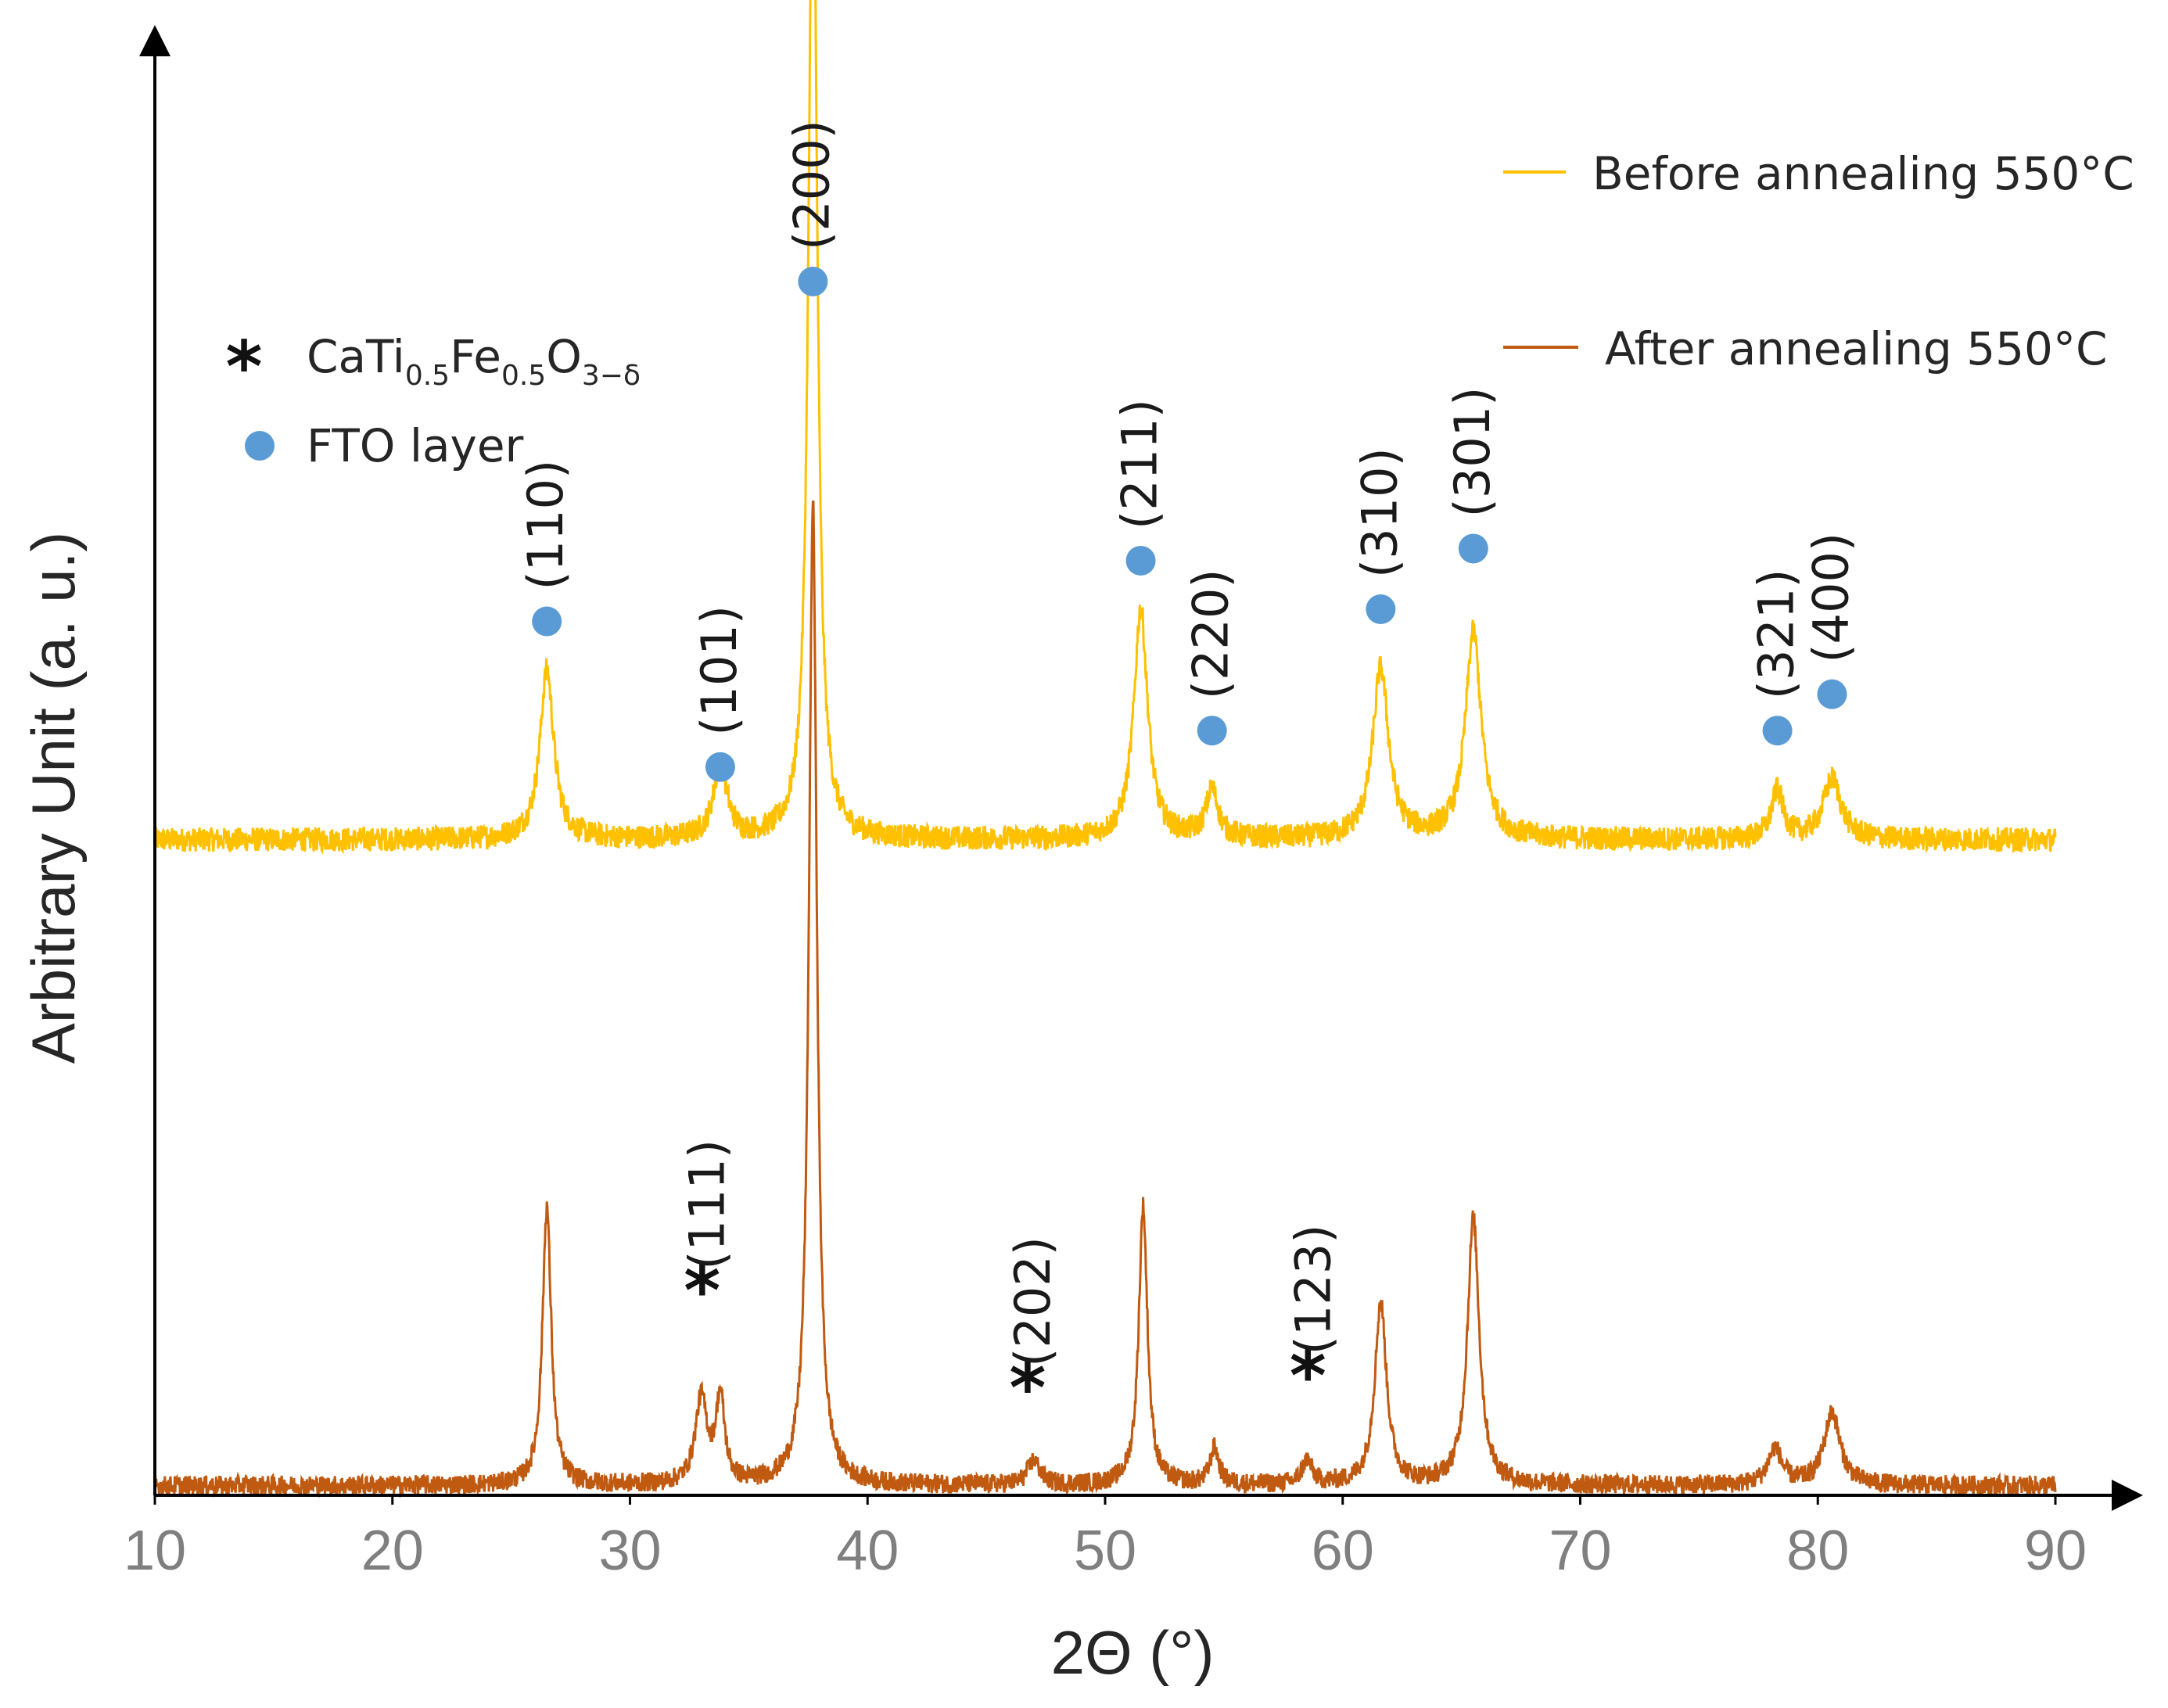 The width and height of the screenshot is (2168, 1708). What do you see at coordinates (392, 1551) in the screenshot?
I see `x-tick-label: 20` at bounding box center [392, 1551].